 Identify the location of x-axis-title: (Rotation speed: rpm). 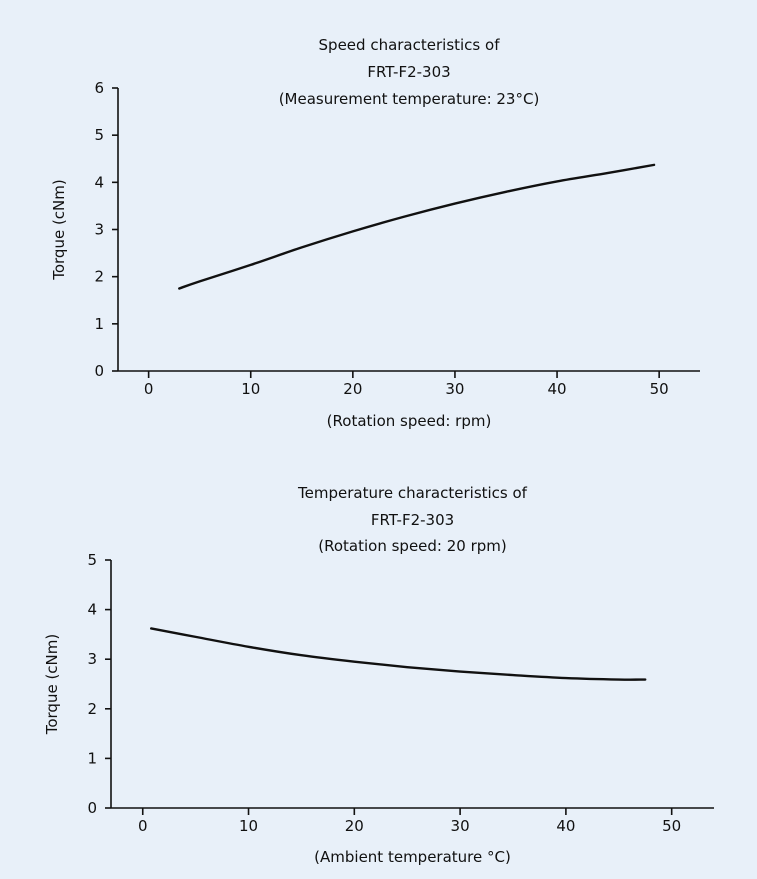
(409, 421).